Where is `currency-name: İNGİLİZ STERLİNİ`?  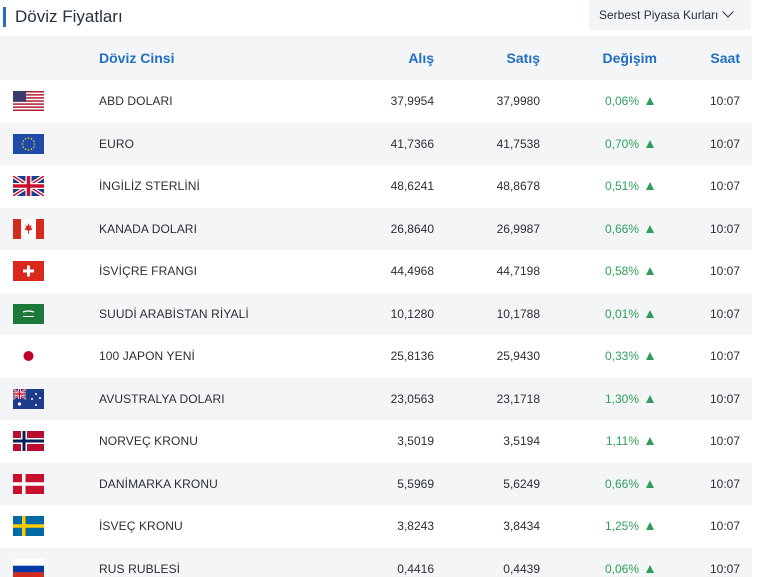 currency-name: İNGİLİZ STERLİNİ is located at coordinates (149, 186).